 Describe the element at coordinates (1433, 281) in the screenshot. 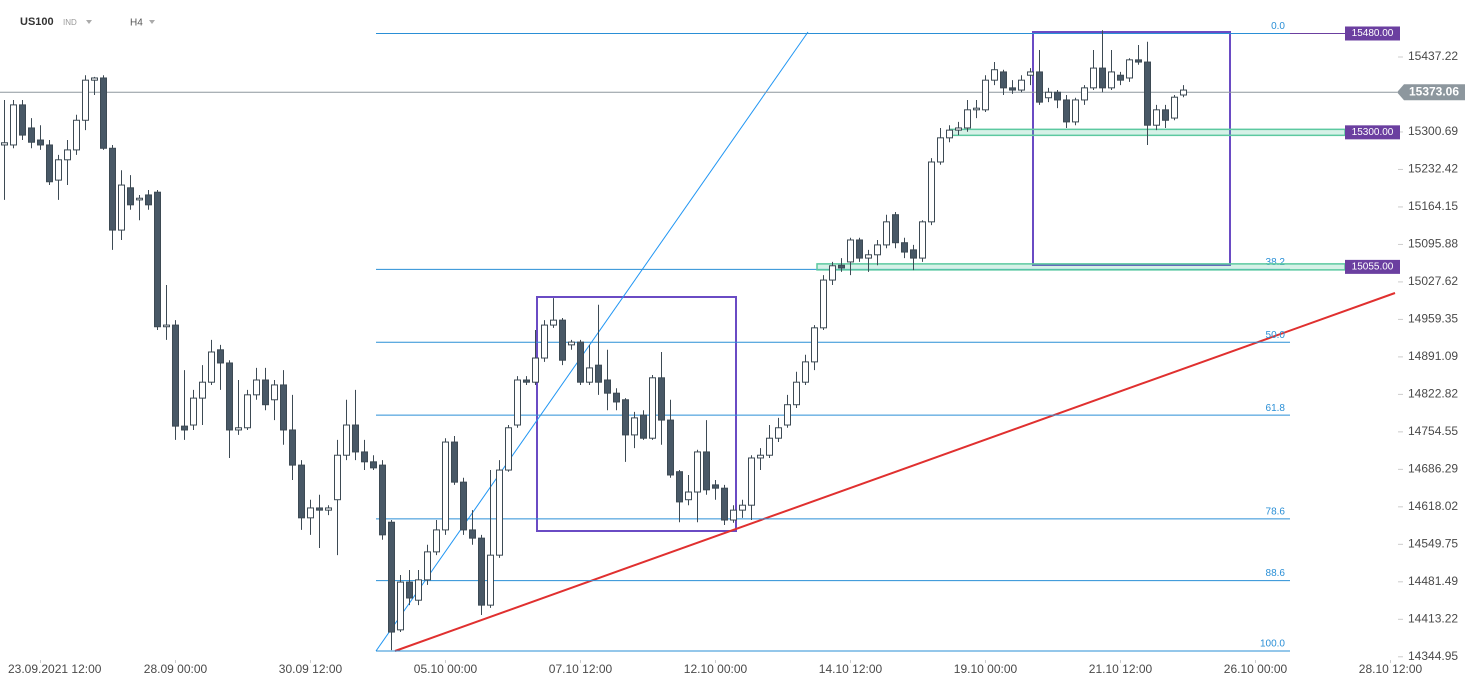

I see `y-tick-label: 15027.62` at that location.